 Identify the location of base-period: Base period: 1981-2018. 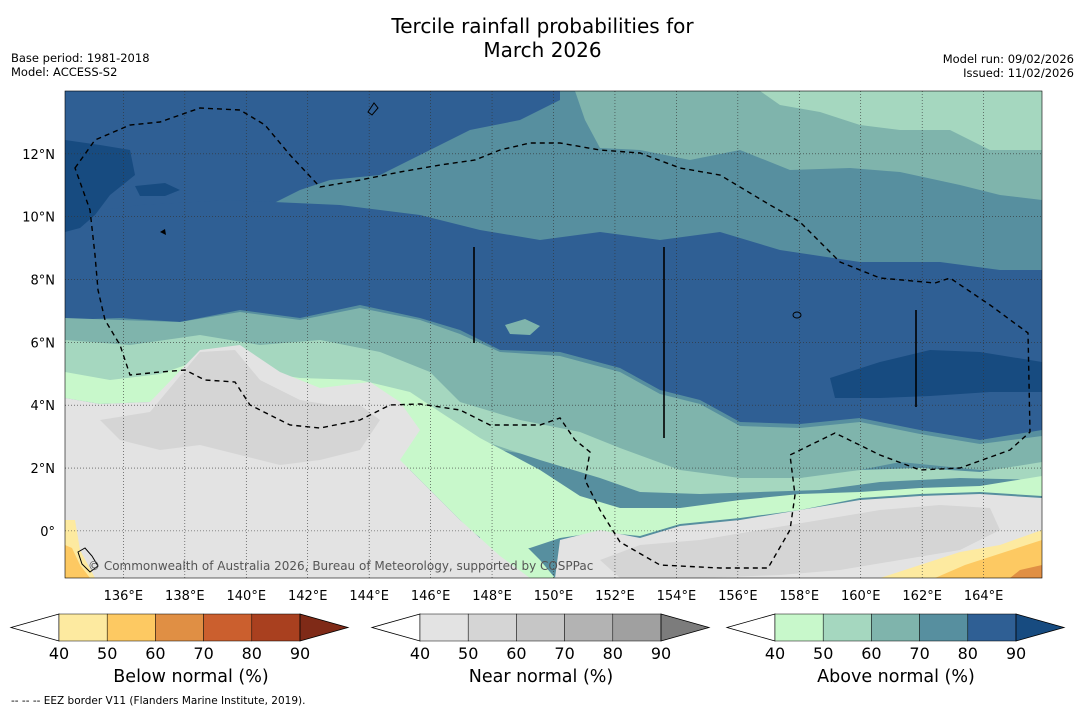
(80, 58).